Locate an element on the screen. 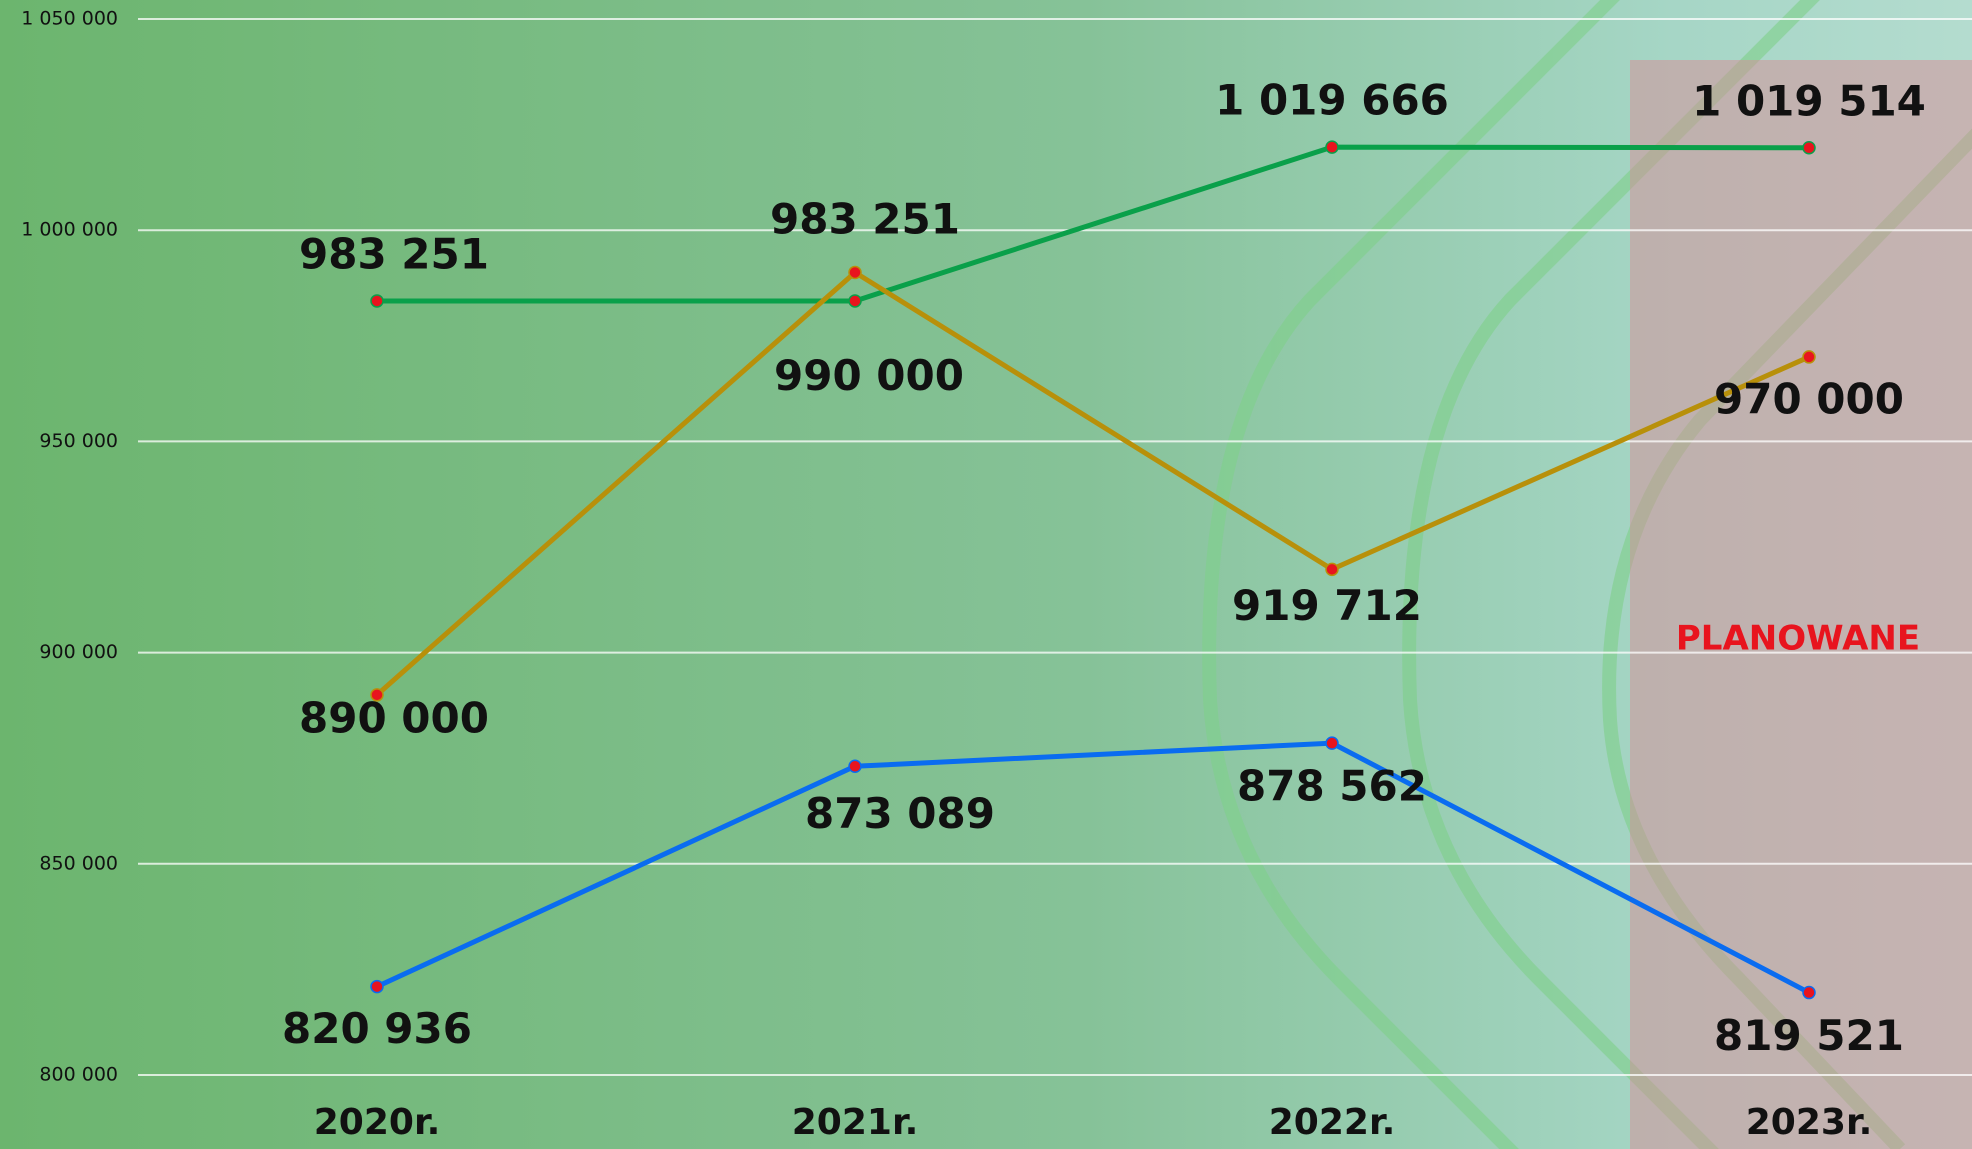 The height and width of the screenshot is (1149, 1972). y-tick-label: 1 050 000 is located at coordinates (69, 19).